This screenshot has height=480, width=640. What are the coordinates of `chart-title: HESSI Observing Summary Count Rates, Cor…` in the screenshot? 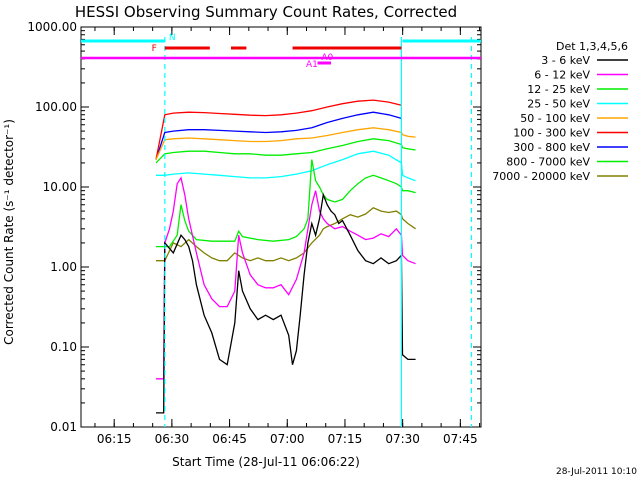 It's located at (266, 12).